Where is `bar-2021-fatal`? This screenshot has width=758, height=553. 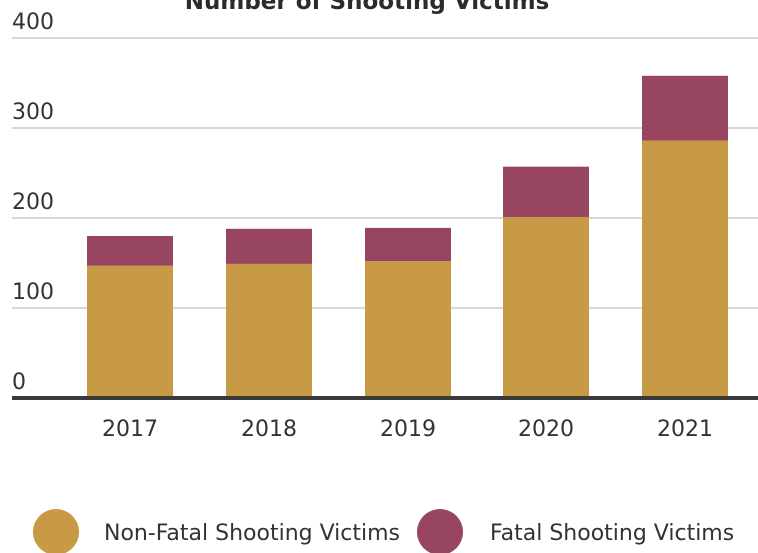
bar-2021-fatal is located at coordinates (685, 108).